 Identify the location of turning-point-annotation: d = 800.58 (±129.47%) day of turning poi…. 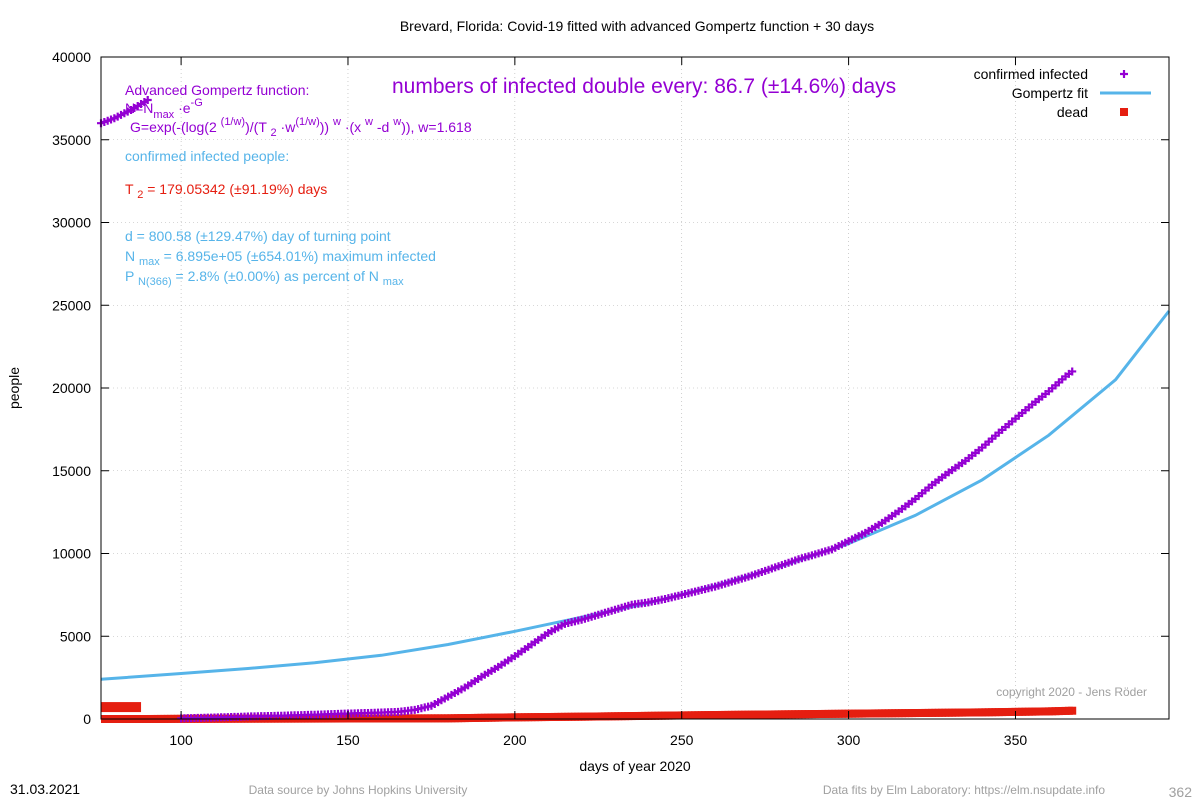
(258, 236).